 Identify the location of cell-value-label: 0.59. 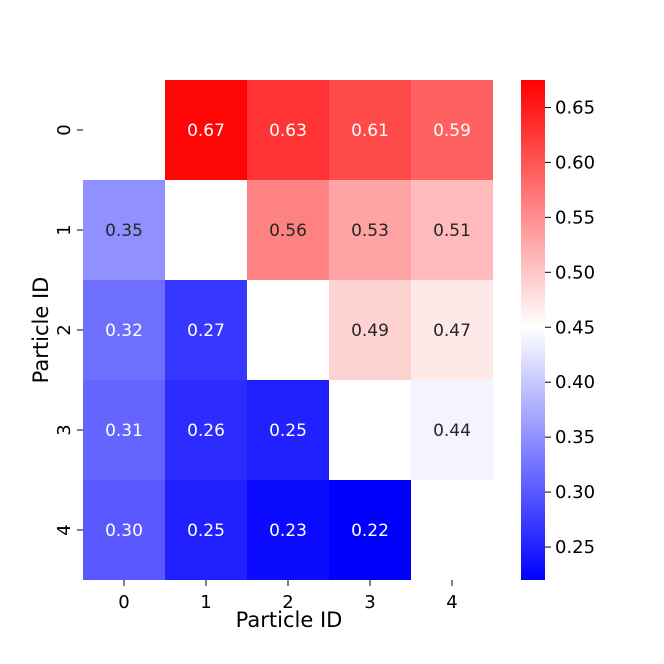
(452, 131).